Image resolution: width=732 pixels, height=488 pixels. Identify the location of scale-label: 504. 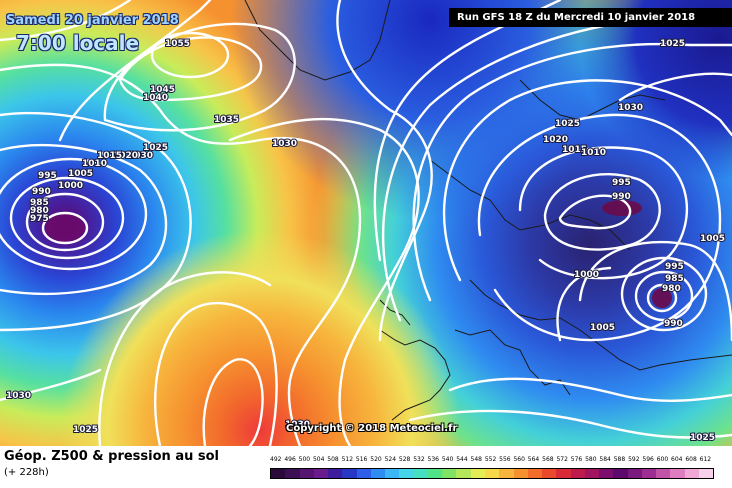
(318, 459).